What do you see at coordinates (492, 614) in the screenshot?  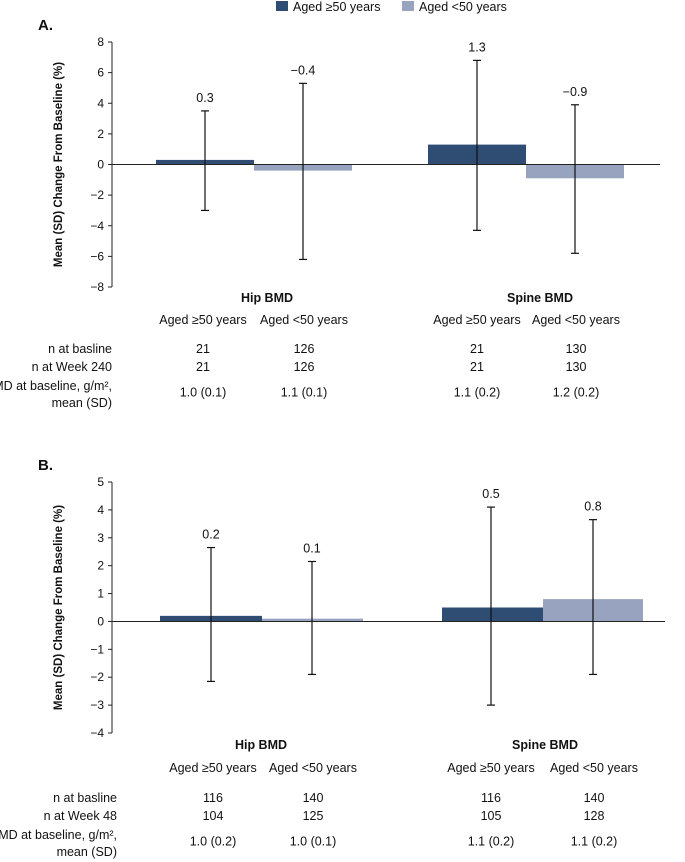 I see `bar-spine-aged-50-plus` at bounding box center [492, 614].